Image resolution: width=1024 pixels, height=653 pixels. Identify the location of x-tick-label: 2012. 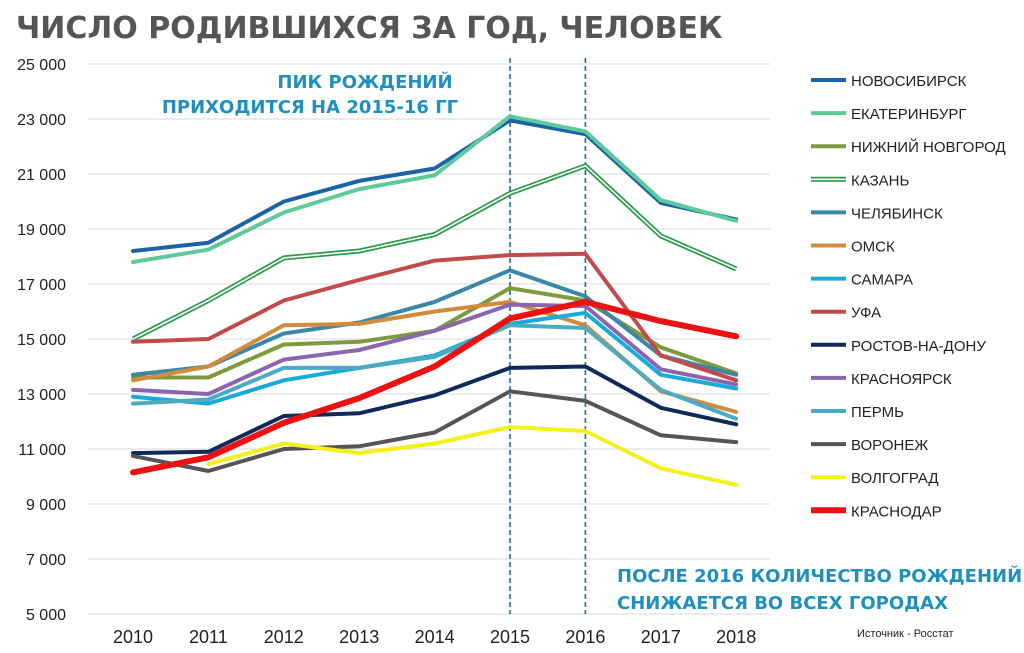
(284, 637).